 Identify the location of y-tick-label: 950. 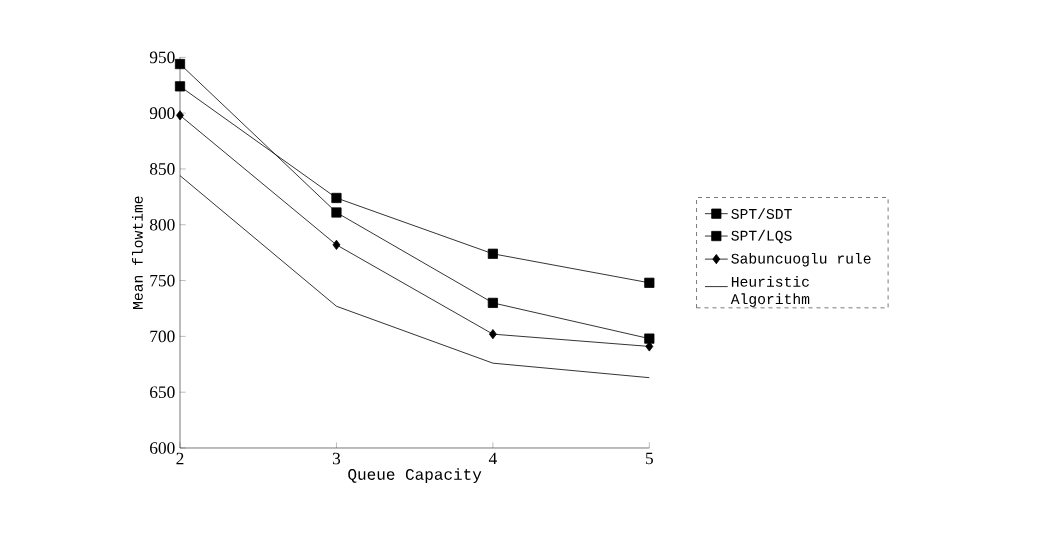
(162, 57).